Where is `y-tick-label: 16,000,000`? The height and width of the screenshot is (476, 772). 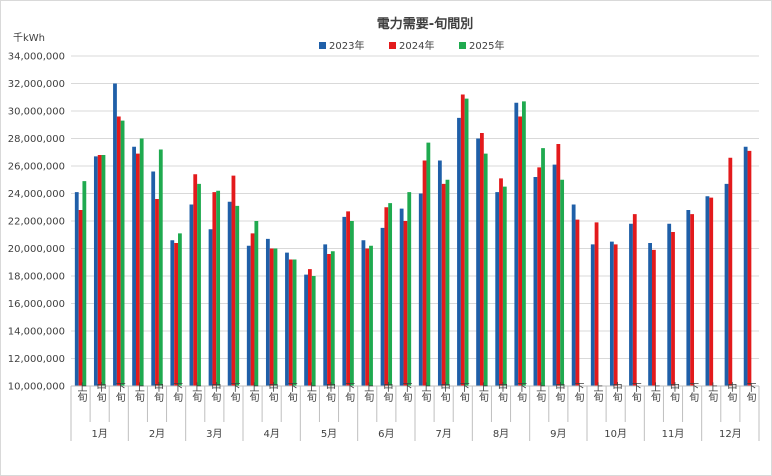
y-tick-label: 16,000,000 is located at coordinates (36, 304).